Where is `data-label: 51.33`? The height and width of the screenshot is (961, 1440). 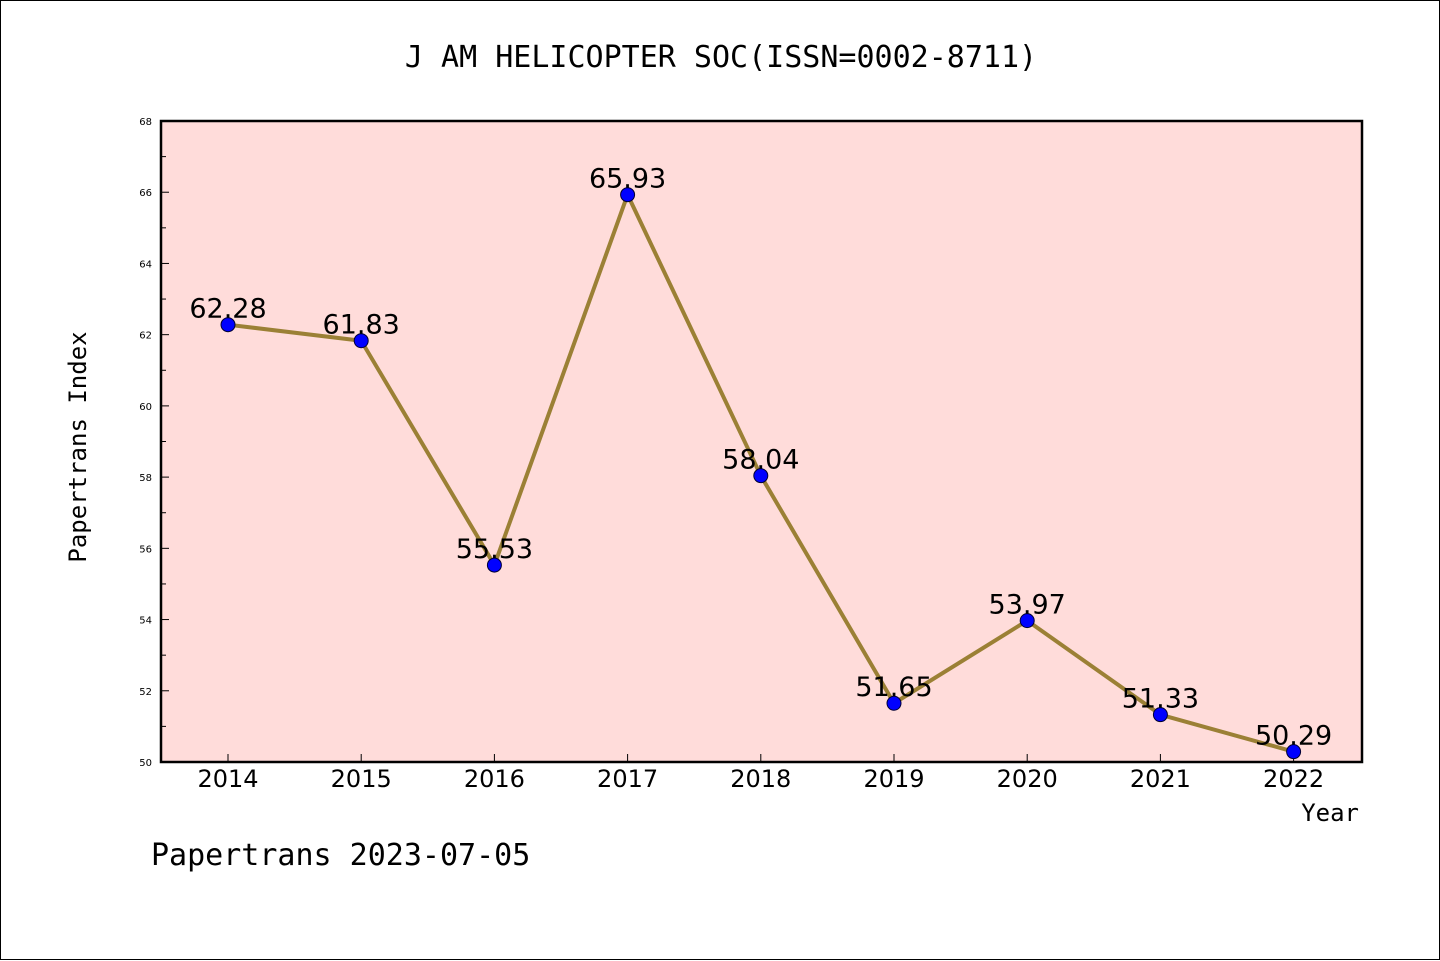
data-label: 51.33 is located at coordinates (1160, 699).